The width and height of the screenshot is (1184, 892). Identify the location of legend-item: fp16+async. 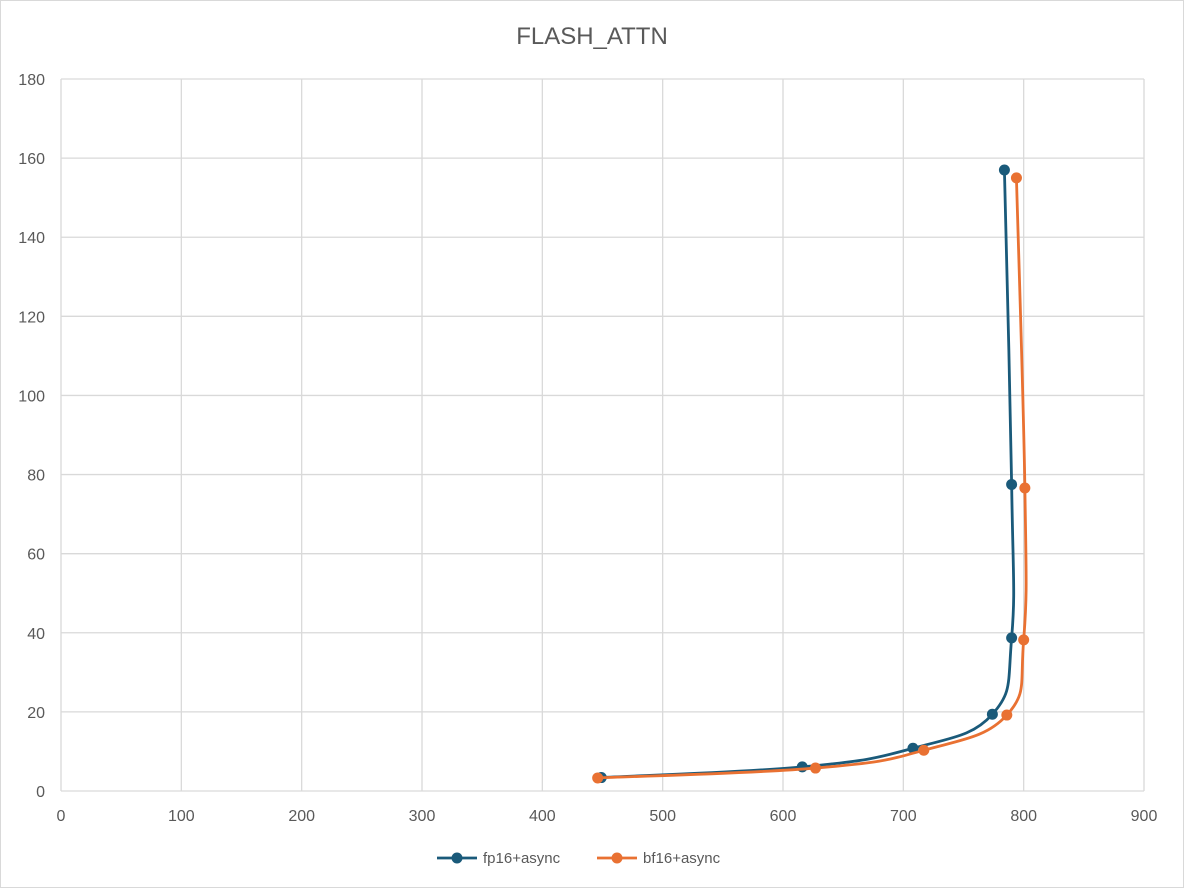
(499, 858).